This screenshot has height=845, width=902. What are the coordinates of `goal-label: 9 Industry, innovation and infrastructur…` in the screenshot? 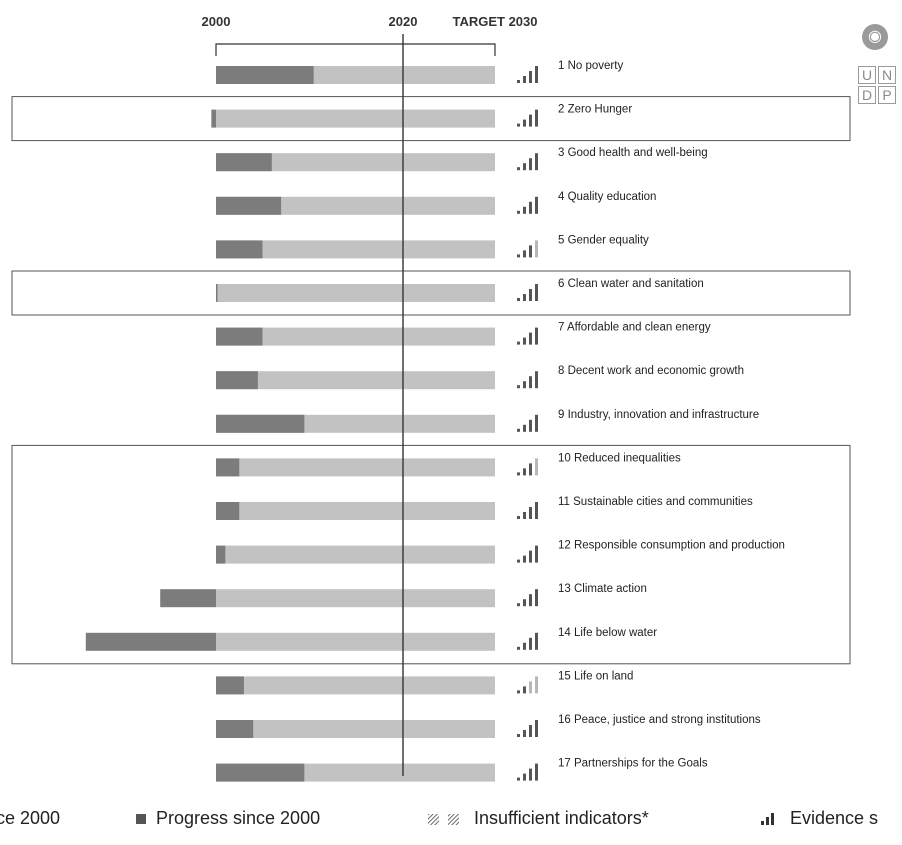 It's located at (658, 415).